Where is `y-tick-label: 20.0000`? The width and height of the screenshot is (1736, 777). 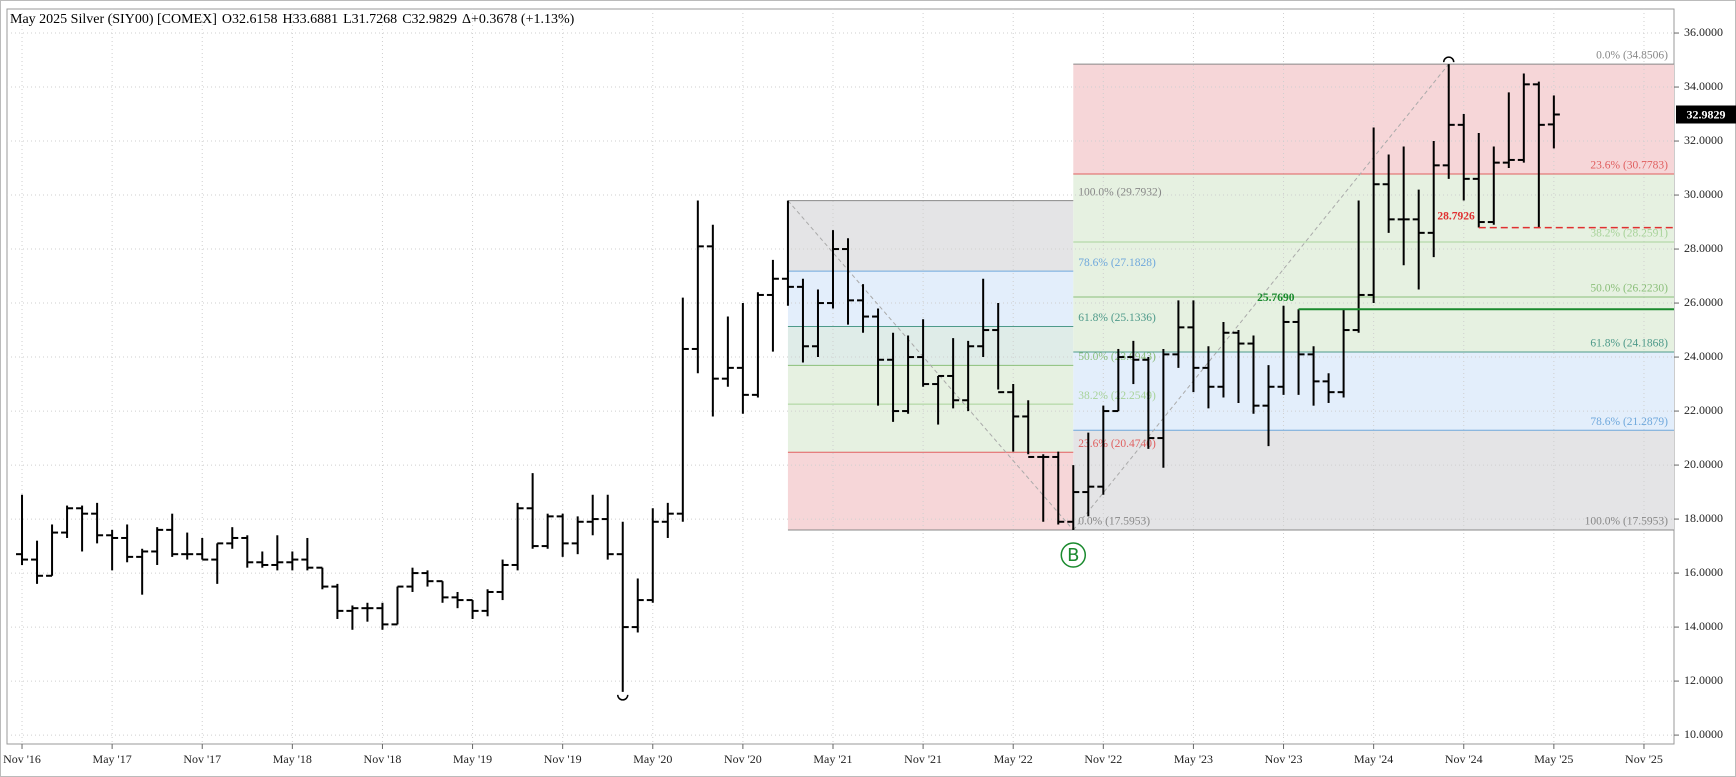 y-tick-label: 20.0000 is located at coordinates (1703, 464).